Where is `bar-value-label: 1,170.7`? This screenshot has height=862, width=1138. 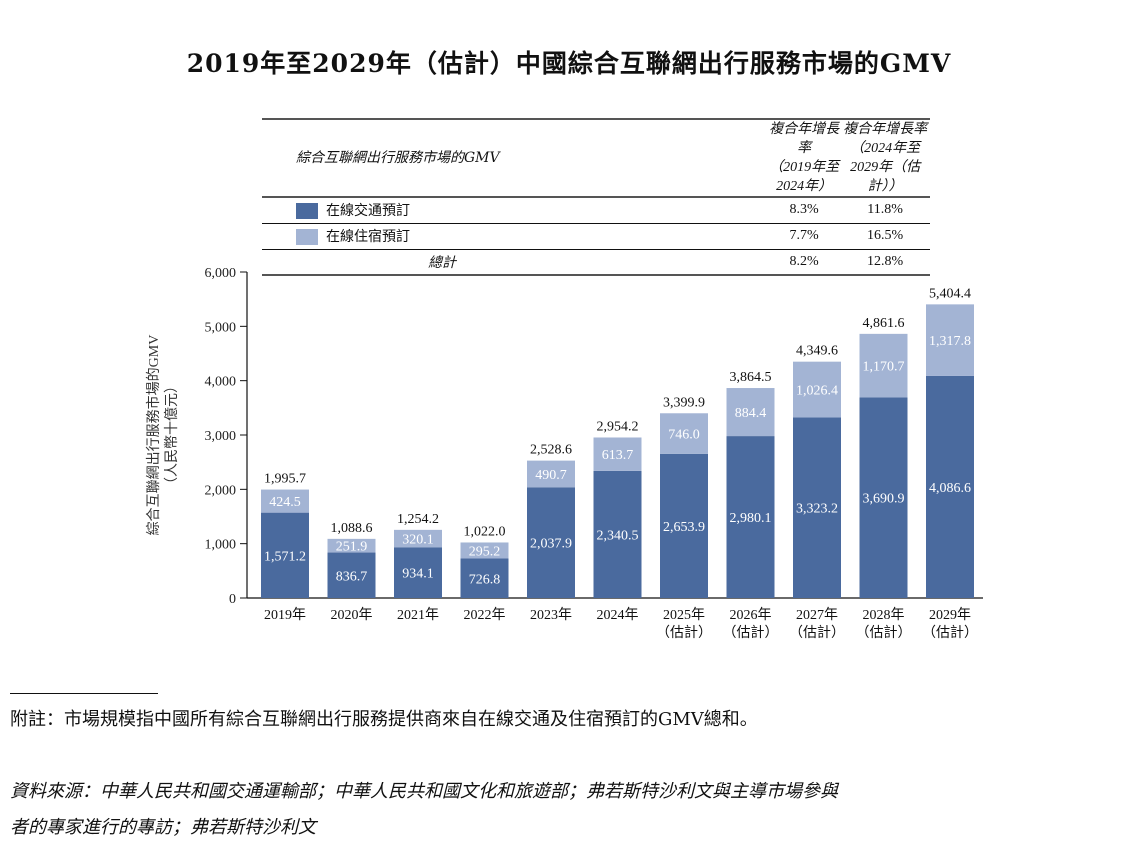
bar-value-label: 1,170.7 is located at coordinates (884, 367).